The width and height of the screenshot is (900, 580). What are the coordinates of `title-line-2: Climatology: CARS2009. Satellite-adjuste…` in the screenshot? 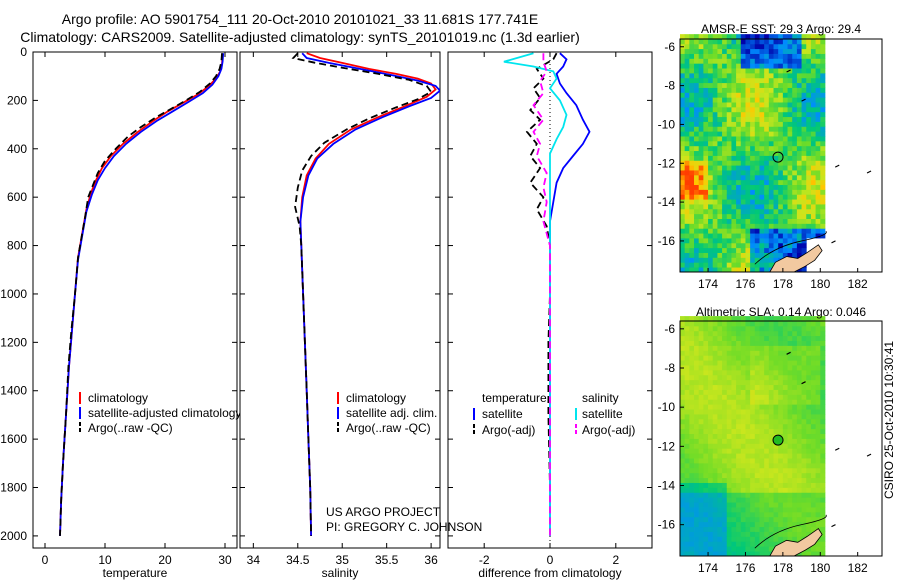 It's located at (300, 37).